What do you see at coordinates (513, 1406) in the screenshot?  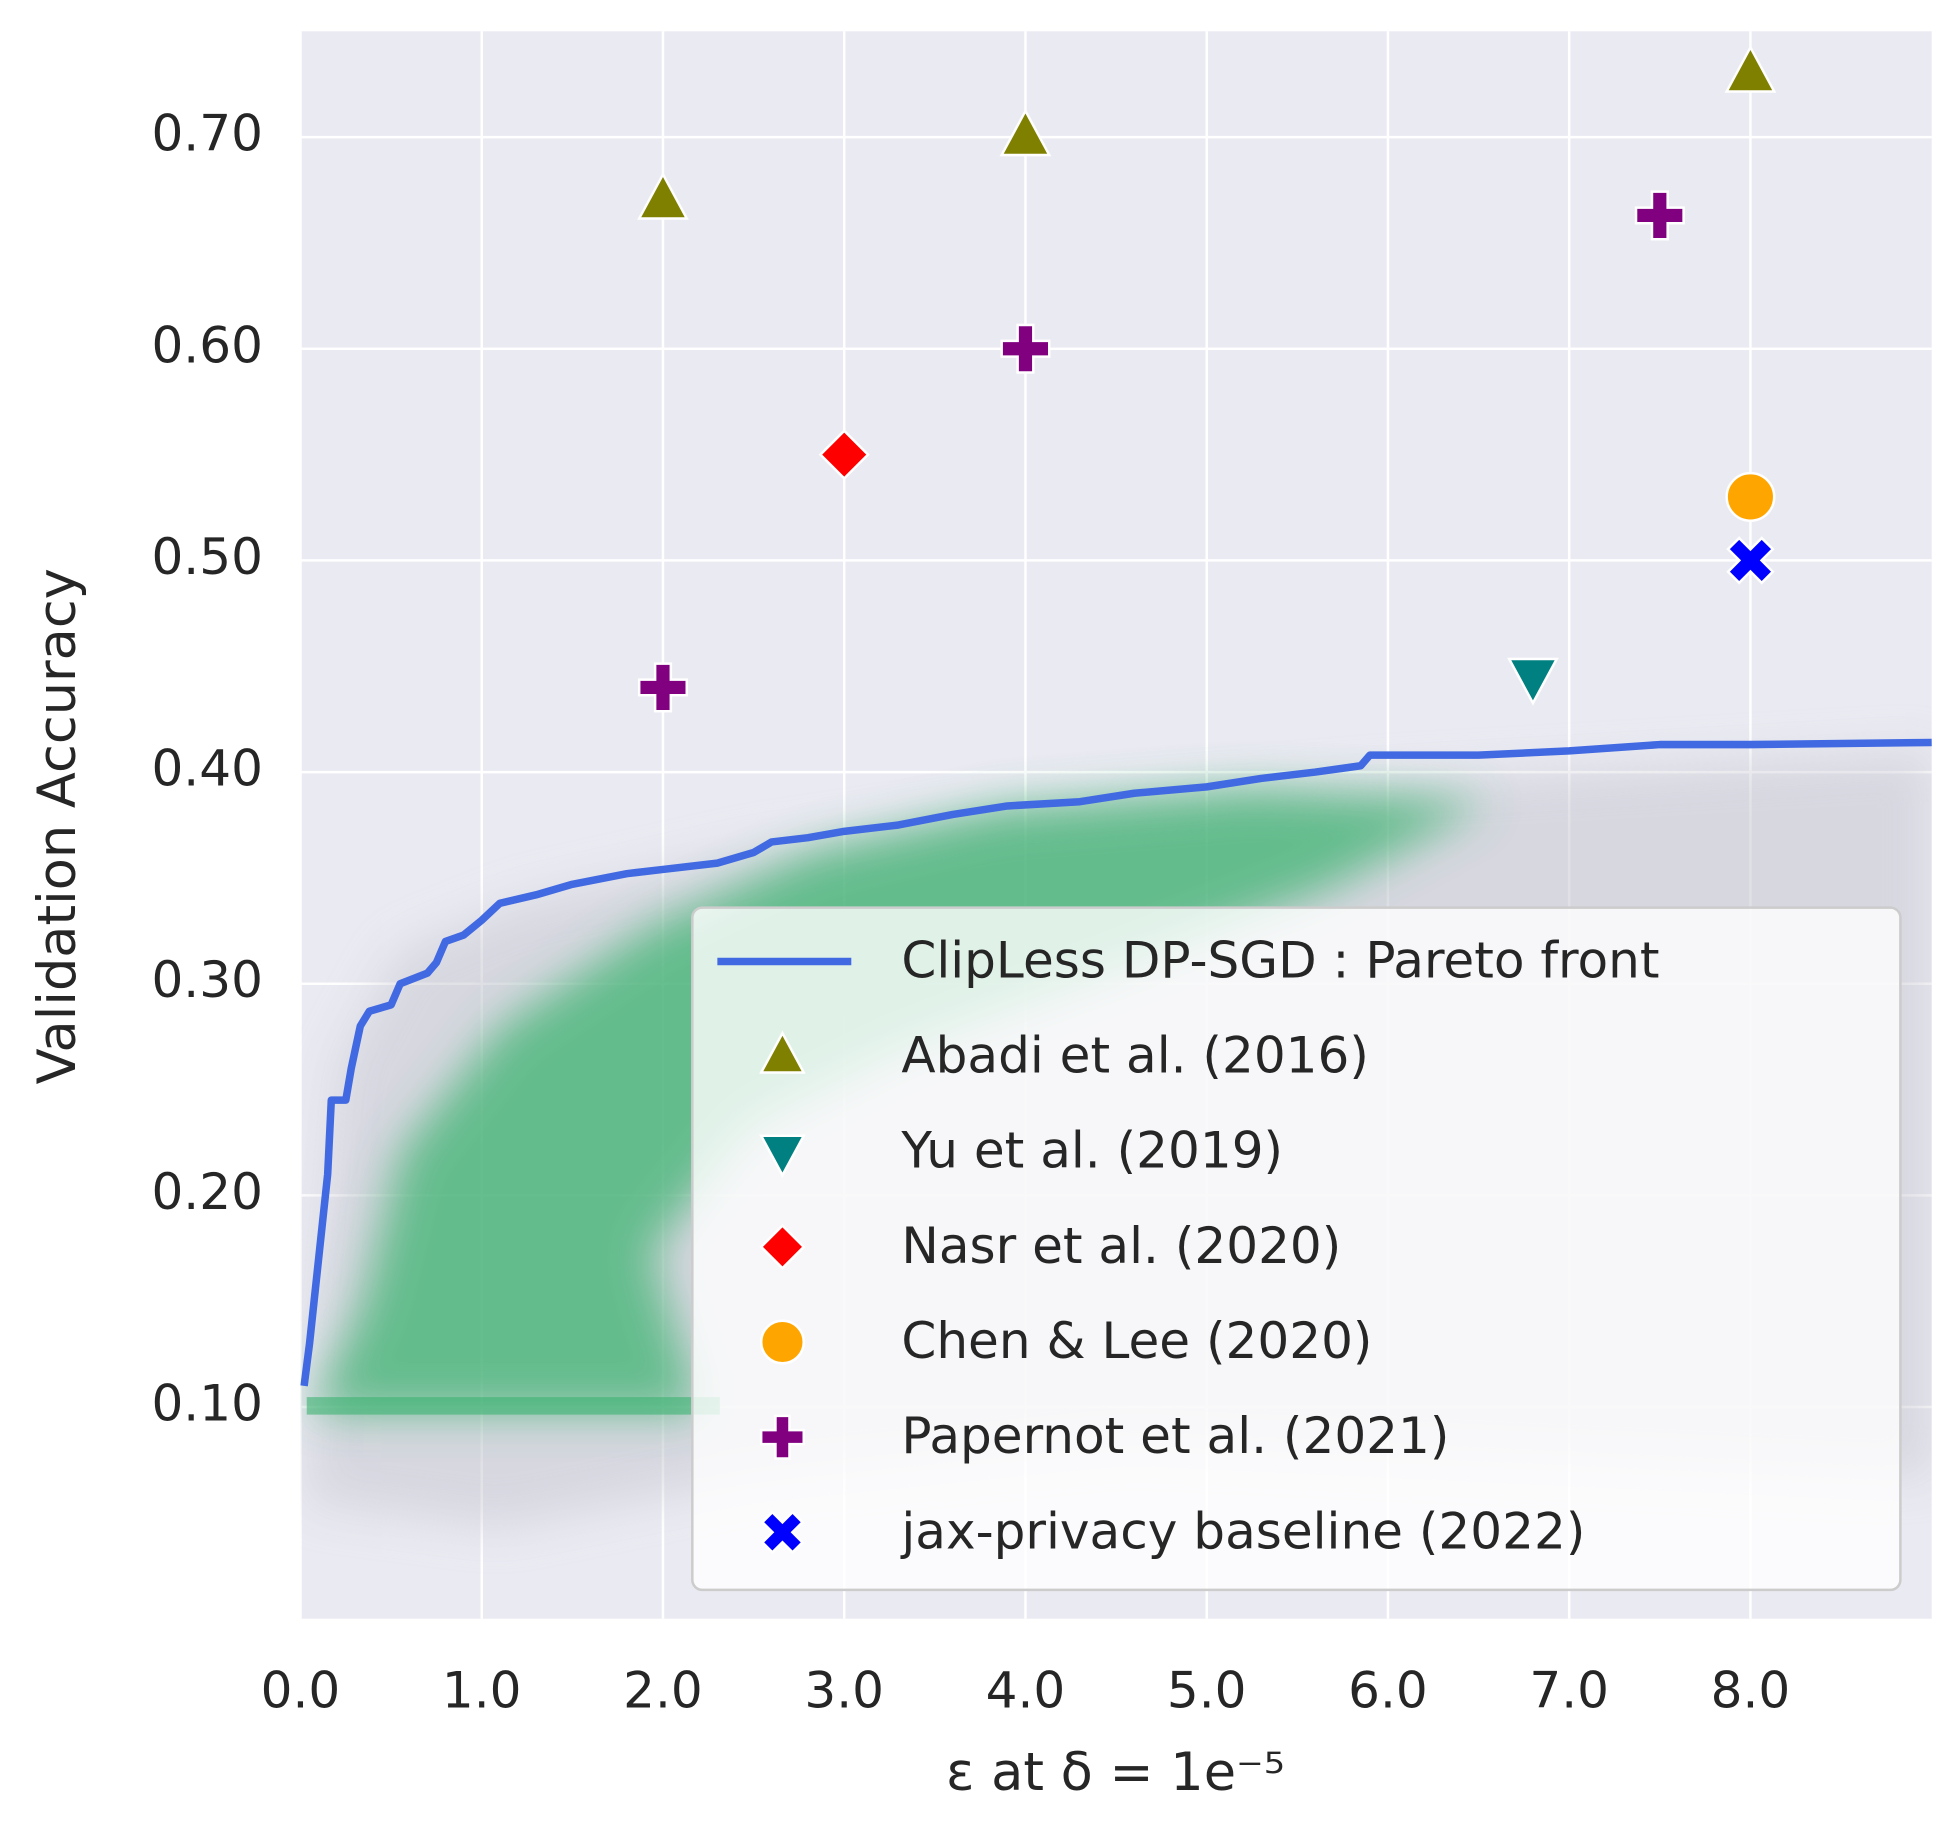 I see `green-band` at bounding box center [513, 1406].